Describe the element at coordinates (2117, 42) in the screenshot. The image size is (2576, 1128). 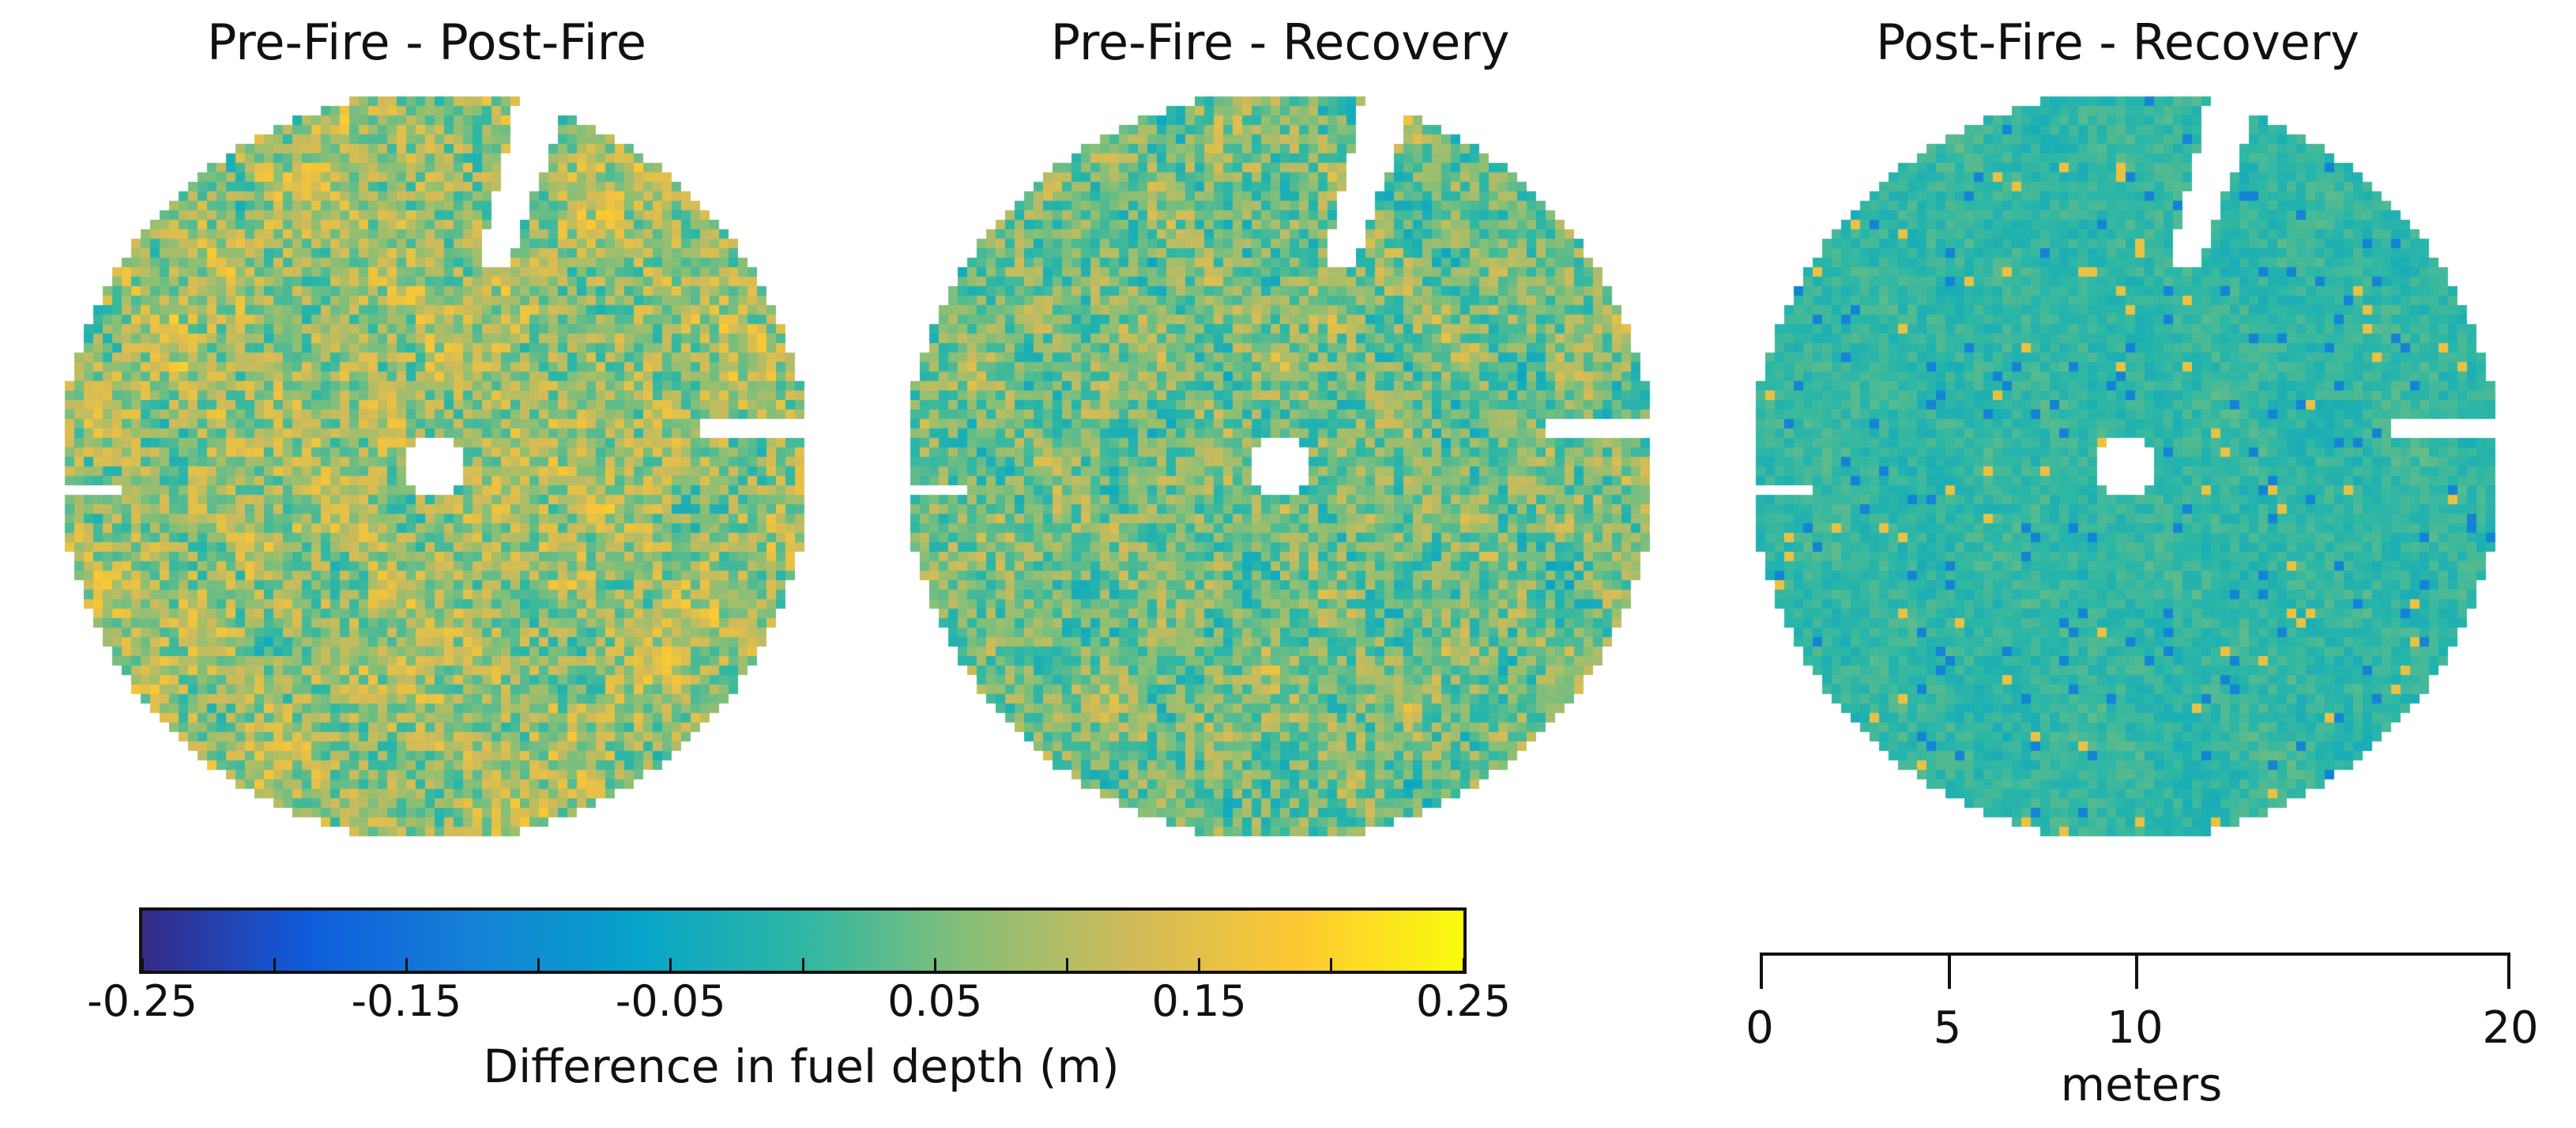
I see `panel-title-postfire-recovery: Post-Fire - Recovery` at that location.